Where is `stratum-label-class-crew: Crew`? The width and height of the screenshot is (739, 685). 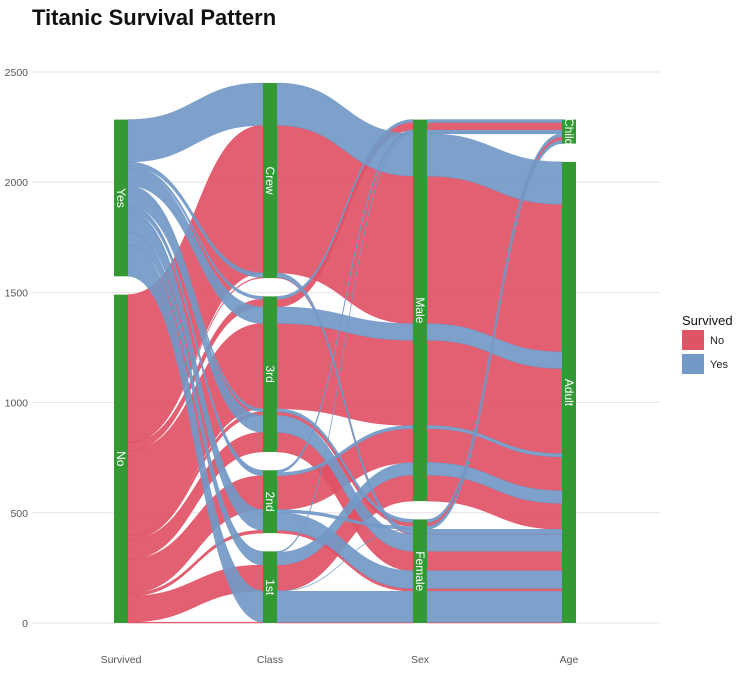
stratum-label-class-crew: Crew is located at coordinates (270, 181).